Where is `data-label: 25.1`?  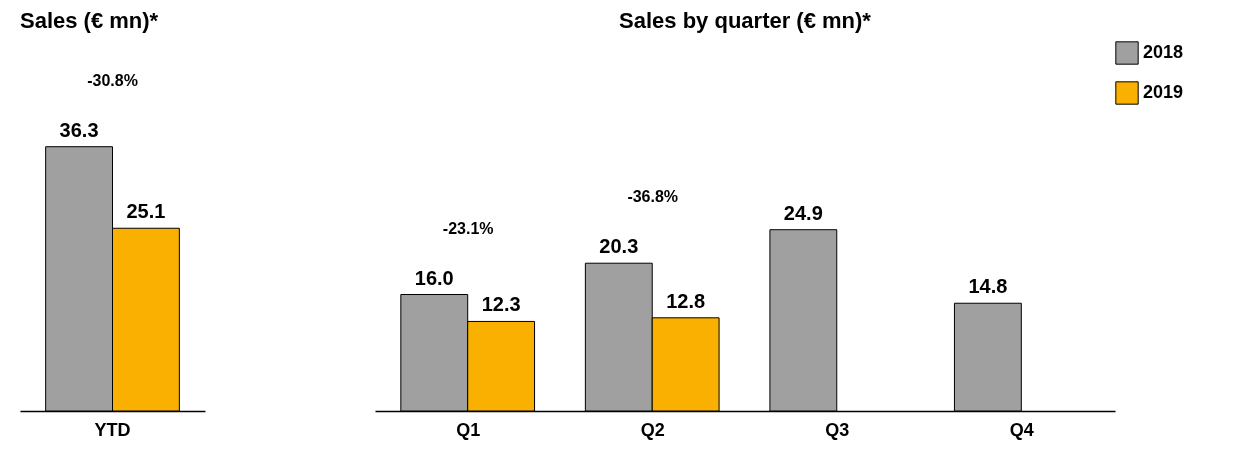 data-label: 25.1 is located at coordinates (146, 211).